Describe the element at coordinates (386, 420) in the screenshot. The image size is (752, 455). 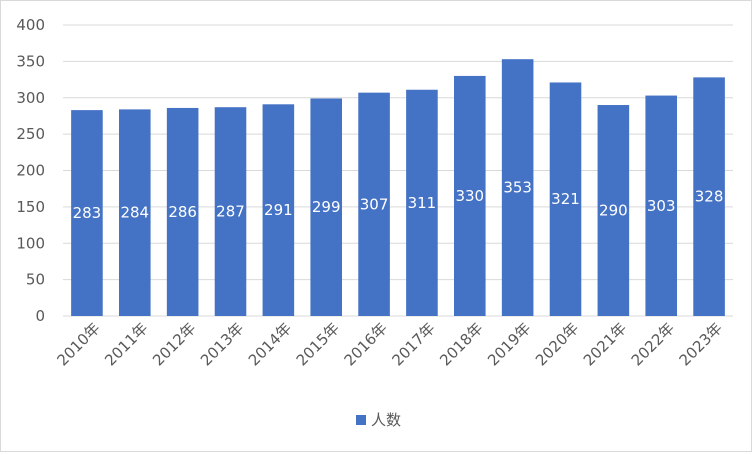
I see `legend-label: 人数` at that location.